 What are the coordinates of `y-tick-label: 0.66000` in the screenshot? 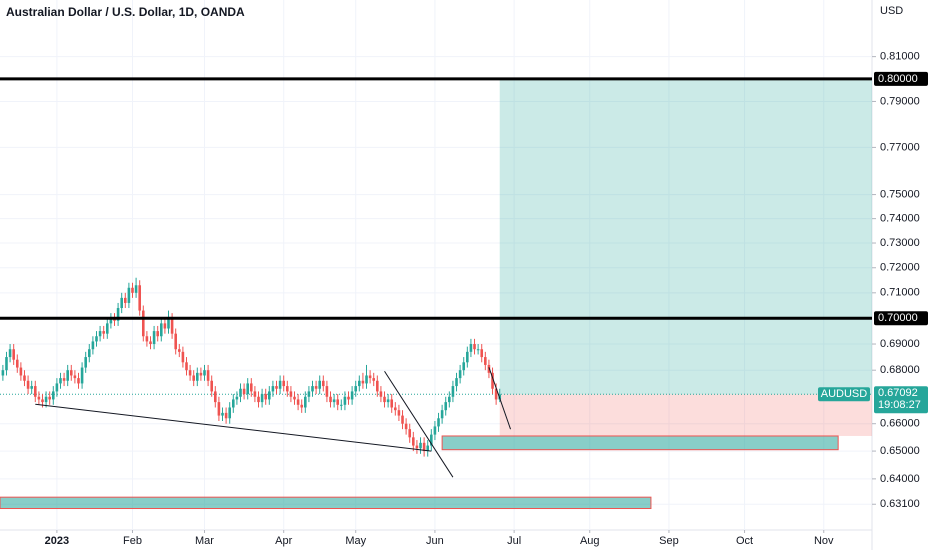 It's located at (900, 424).